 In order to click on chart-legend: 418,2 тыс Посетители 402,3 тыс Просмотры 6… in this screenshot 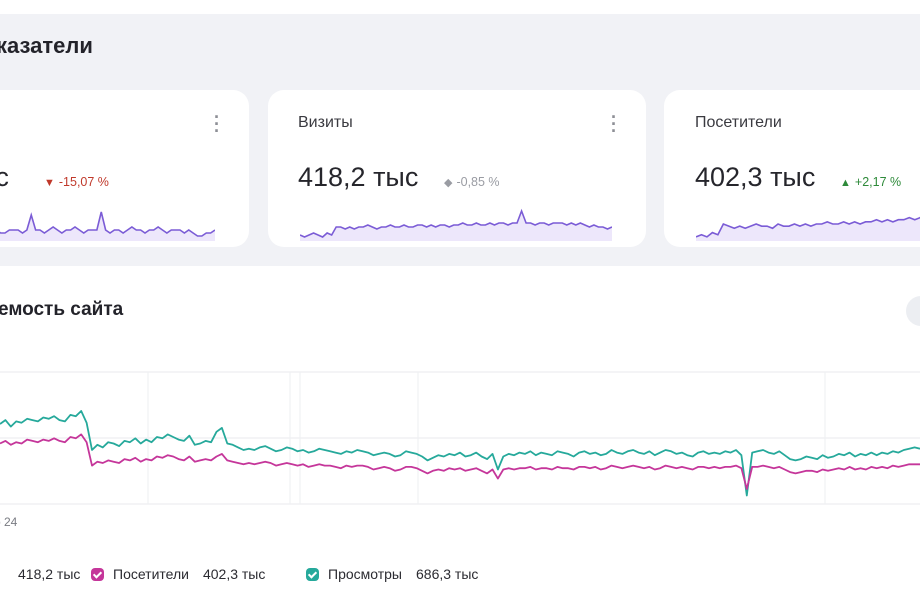, I will do `click(460, 576)`.